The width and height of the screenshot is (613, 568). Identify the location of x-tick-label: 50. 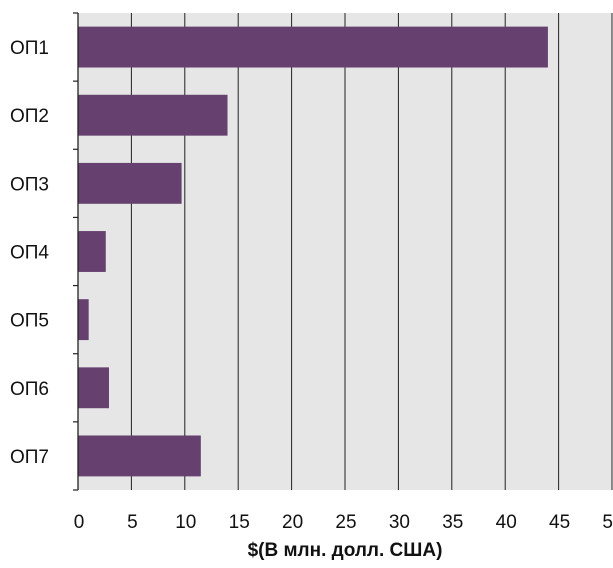
(607, 522).